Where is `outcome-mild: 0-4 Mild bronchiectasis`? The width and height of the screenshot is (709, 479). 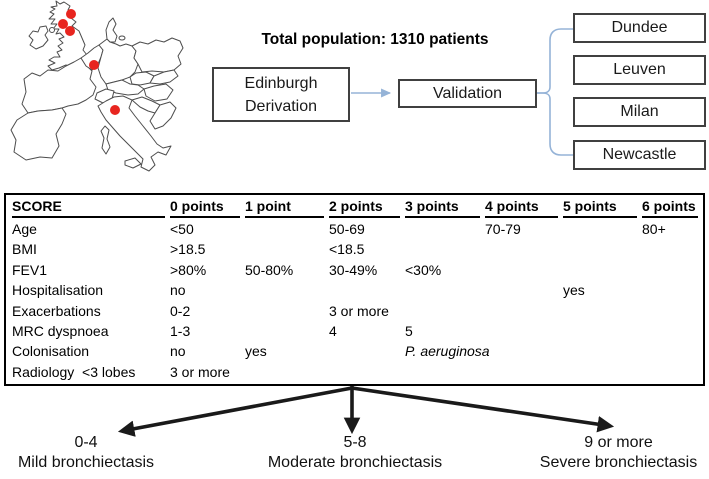 outcome-mild: 0-4 Mild bronchiectasis is located at coordinates (86, 453).